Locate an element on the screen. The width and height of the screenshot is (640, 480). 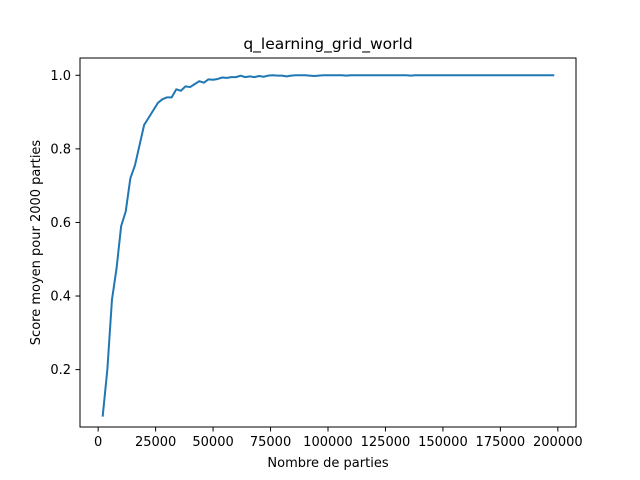
x-tick-label: 0 is located at coordinates (98, 442).